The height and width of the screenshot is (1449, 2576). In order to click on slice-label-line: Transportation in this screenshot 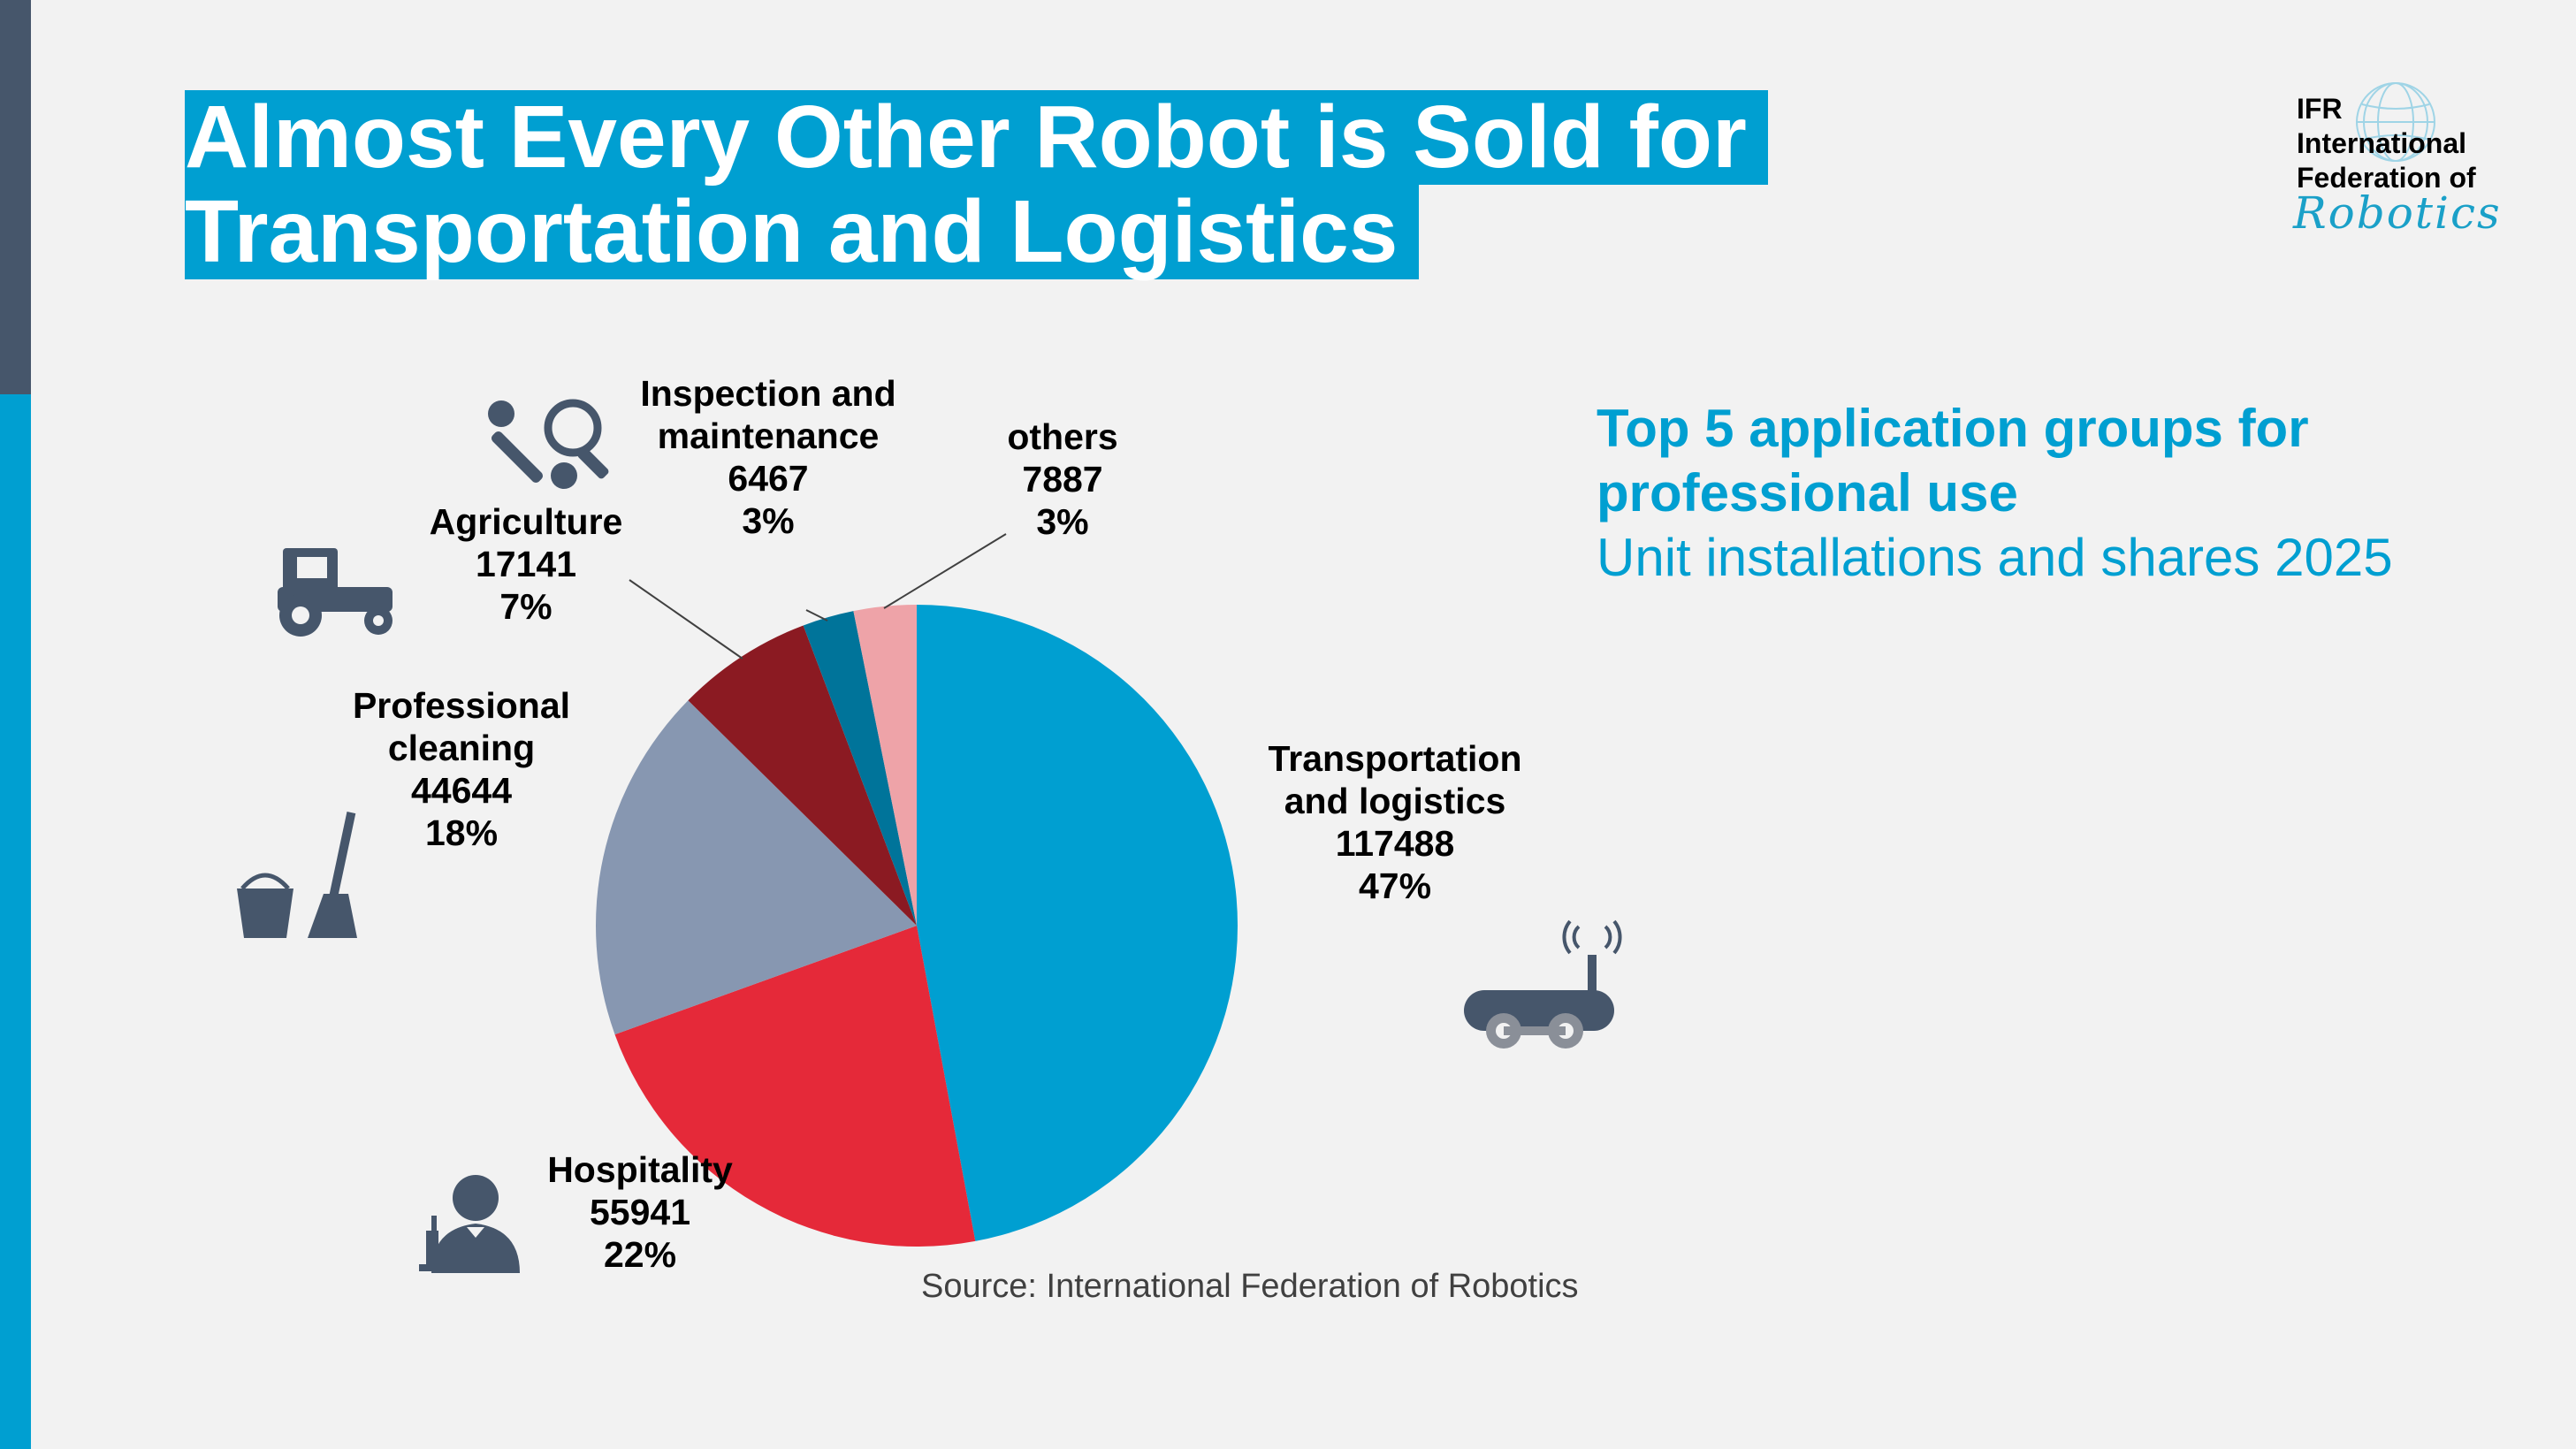, I will do `click(1394, 759)`.